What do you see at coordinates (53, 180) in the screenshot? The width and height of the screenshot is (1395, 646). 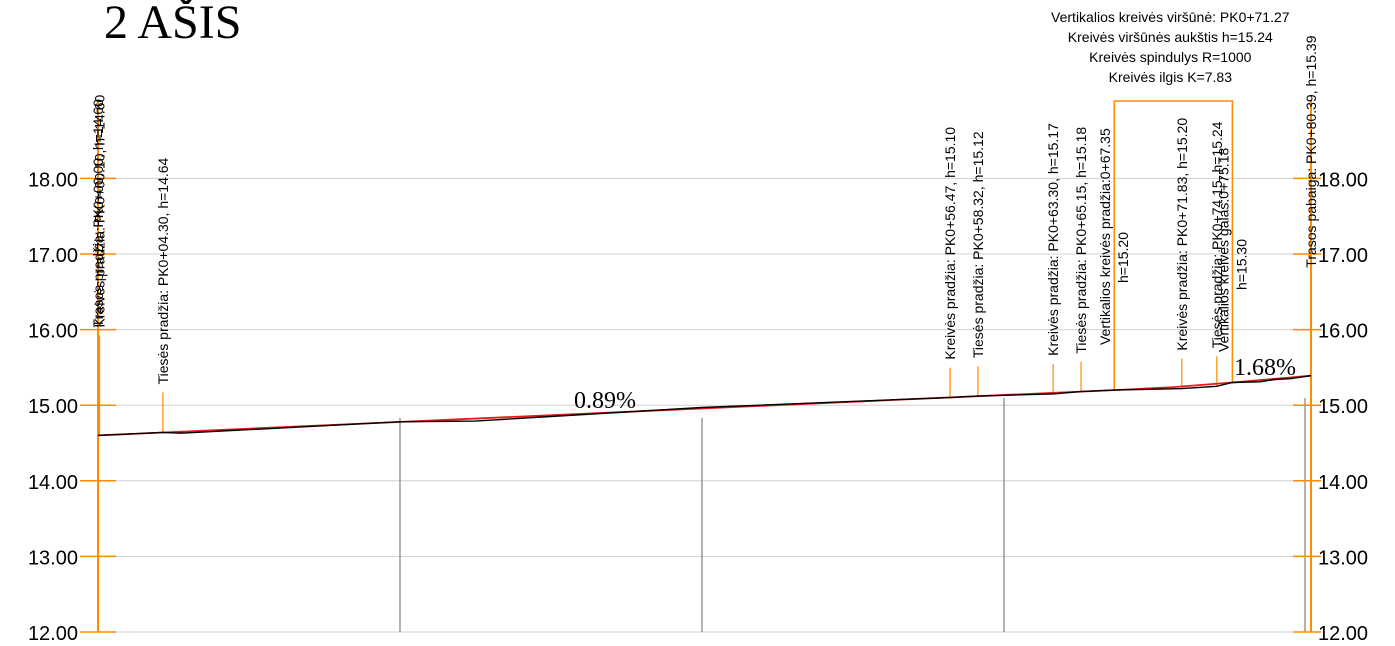 I see `y-tick-label-left: 18.00` at bounding box center [53, 180].